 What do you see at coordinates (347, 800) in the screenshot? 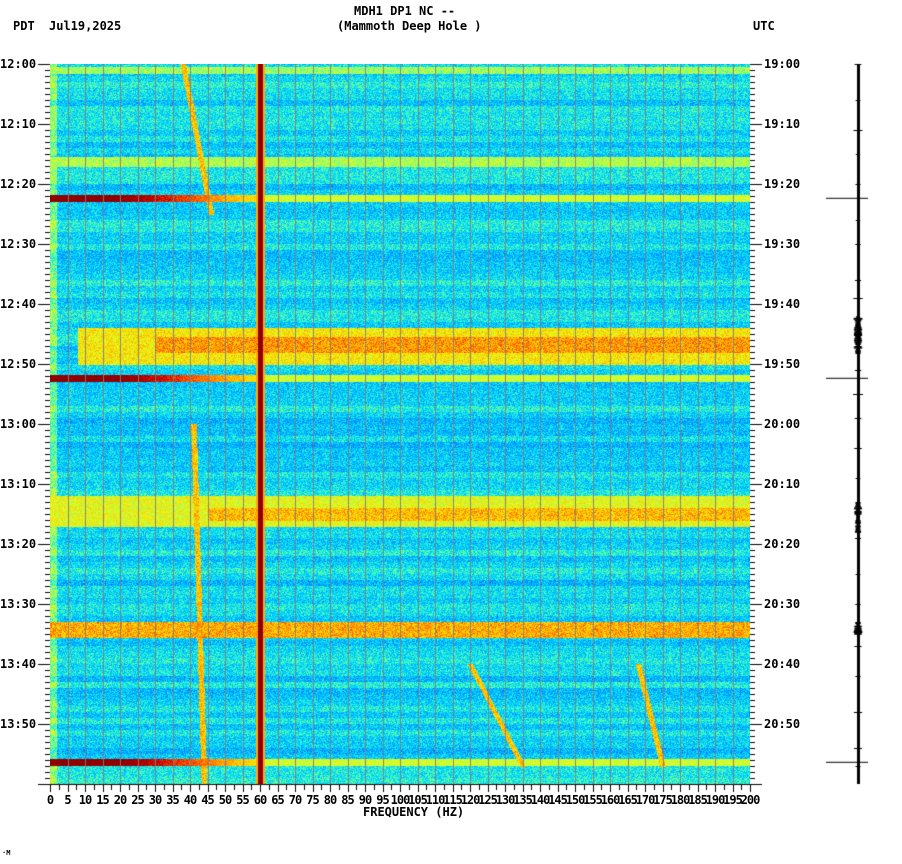
I see `frequency-tick-label: 85` at bounding box center [347, 800].